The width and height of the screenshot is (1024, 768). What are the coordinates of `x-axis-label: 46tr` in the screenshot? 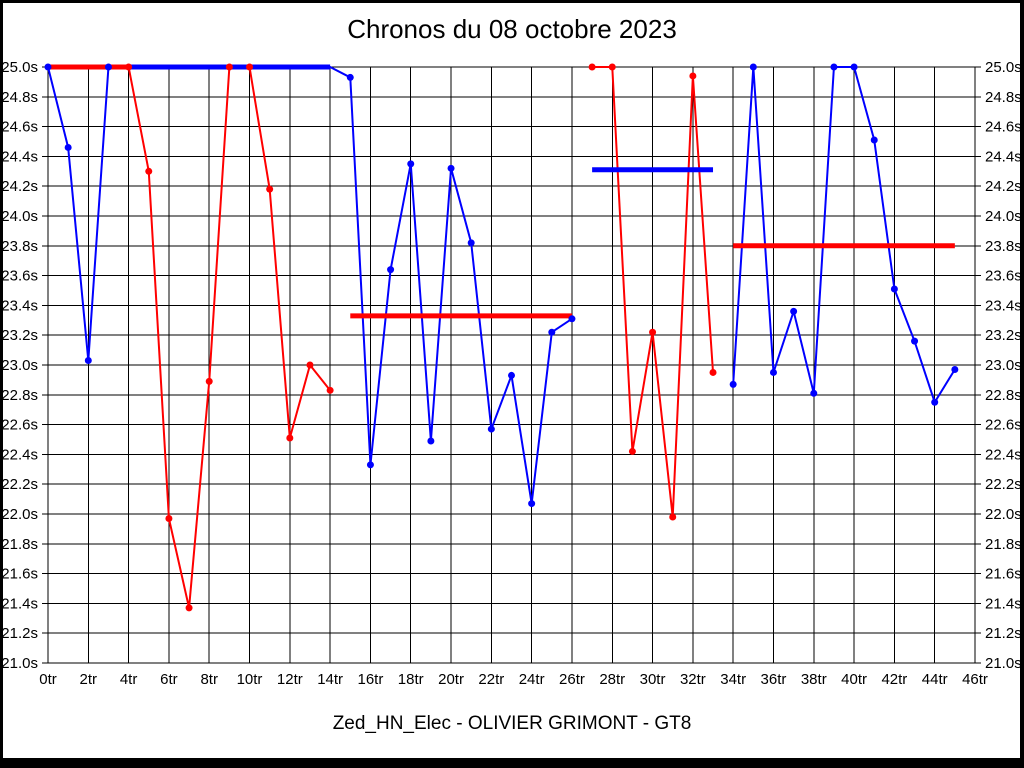 It's located at (975, 679).